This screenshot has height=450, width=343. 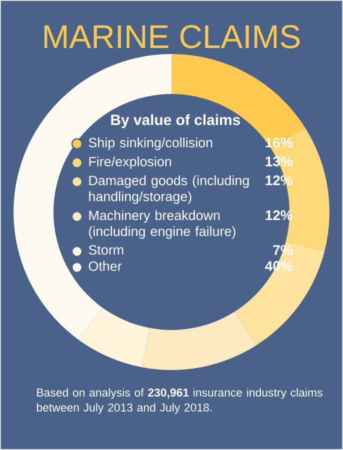 What do you see at coordinates (162, 224) in the screenshot?
I see `legend-label: Machinery breakdown (including engine failure)` at bounding box center [162, 224].